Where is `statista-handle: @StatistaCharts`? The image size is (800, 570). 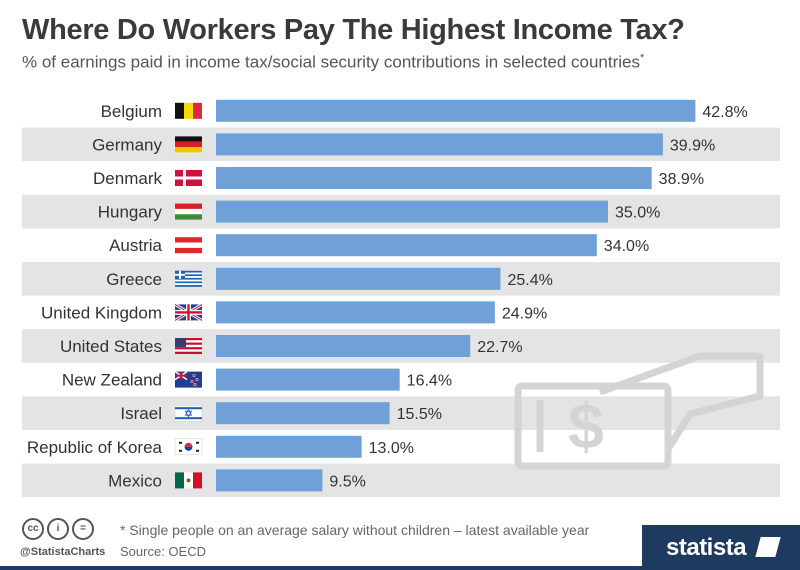 statista-handle: @StatistaCharts is located at coordinates (63, 552).